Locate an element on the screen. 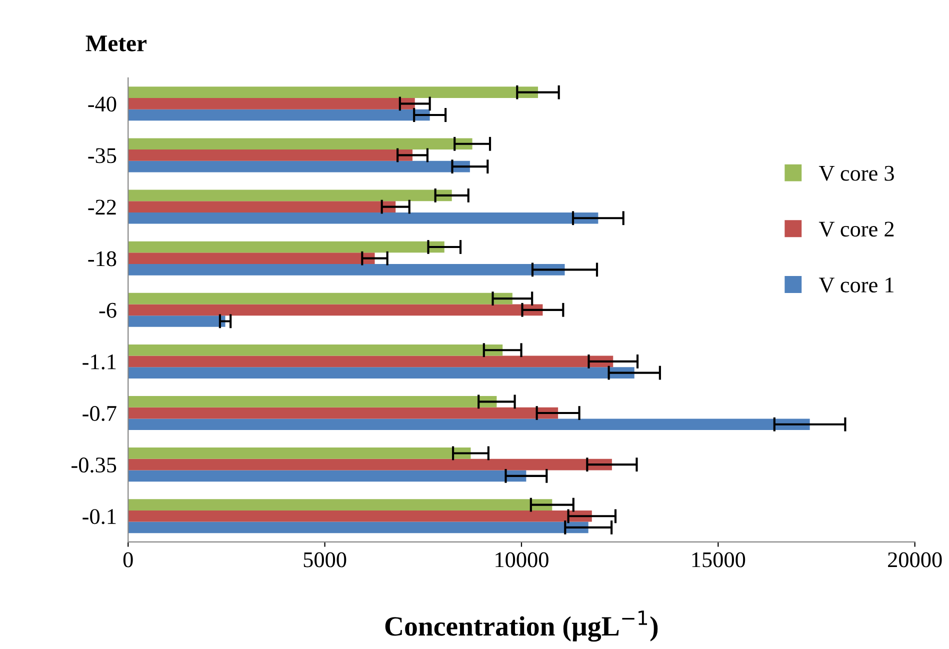 The width and height of the screenshot is (949, 649). legend-label: V core 1 is located at coordinates (856, 285).